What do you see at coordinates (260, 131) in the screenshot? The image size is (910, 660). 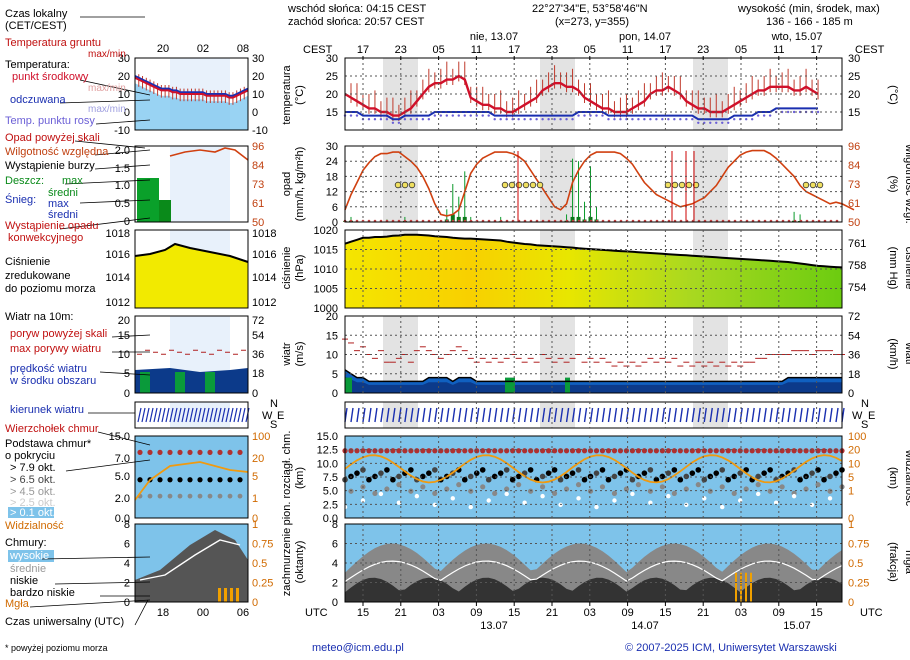 I see `mini-temp-tick-right: -10` at bounding box center [260, 131].